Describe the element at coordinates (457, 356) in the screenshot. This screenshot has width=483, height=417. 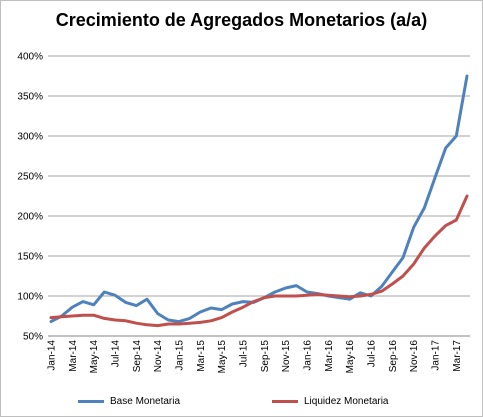
I see `x-tick-label: Mar-17` at that location.